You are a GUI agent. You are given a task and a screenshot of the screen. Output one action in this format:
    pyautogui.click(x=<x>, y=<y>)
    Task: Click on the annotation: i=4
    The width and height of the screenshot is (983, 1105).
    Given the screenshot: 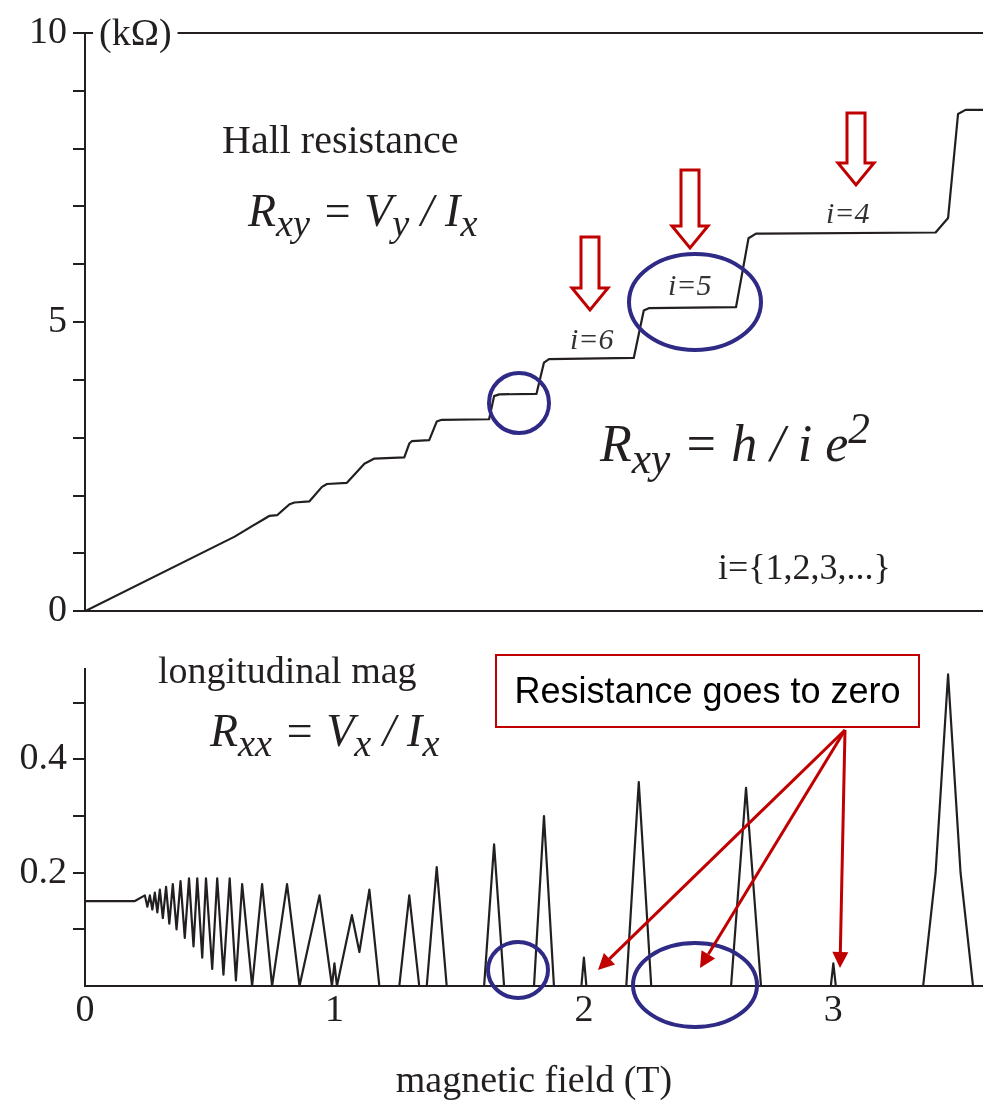 What is the action you would take?
    pyautogui.click(x=848, y=212)
    